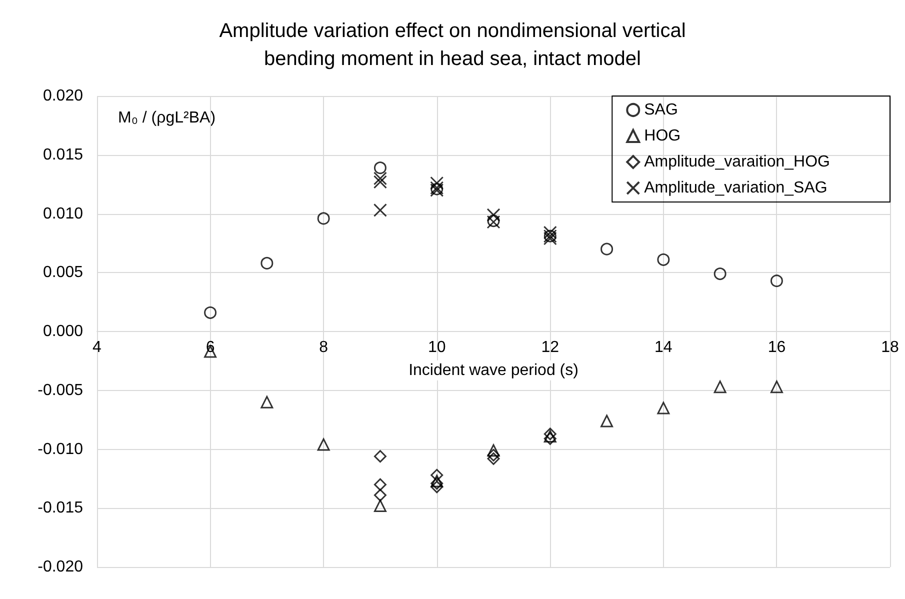  I want to click on x-axis-title: Incident wave period (s), so click(493, 370).